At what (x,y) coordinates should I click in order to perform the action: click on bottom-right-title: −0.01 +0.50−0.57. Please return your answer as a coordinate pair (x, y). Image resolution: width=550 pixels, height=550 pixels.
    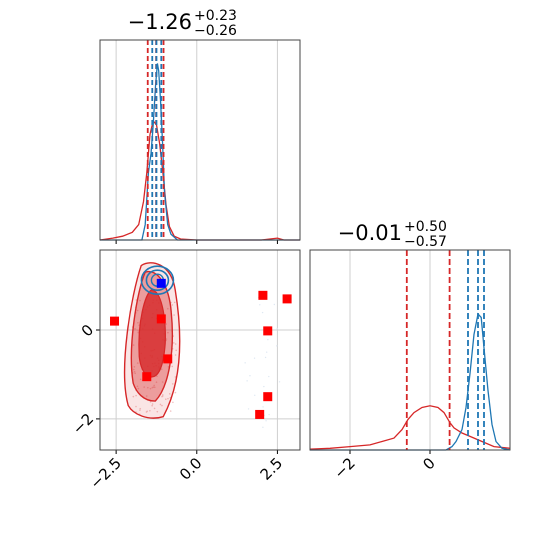
    Looking at the image, I should click on (392, 234).